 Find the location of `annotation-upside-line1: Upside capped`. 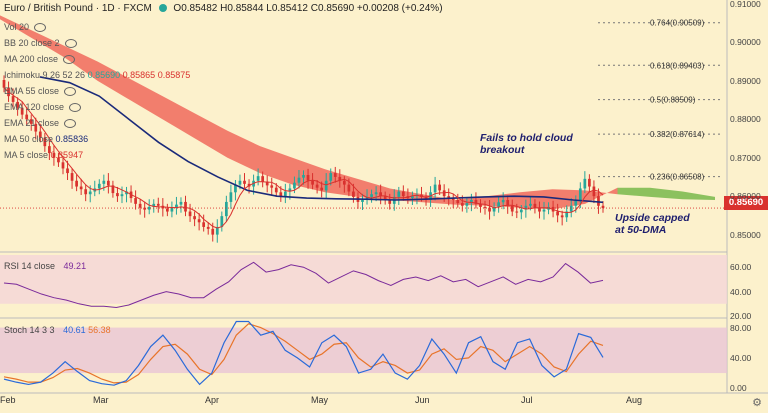

annotation-upside-line1: Upside capped is located at coordinates (652, 218).